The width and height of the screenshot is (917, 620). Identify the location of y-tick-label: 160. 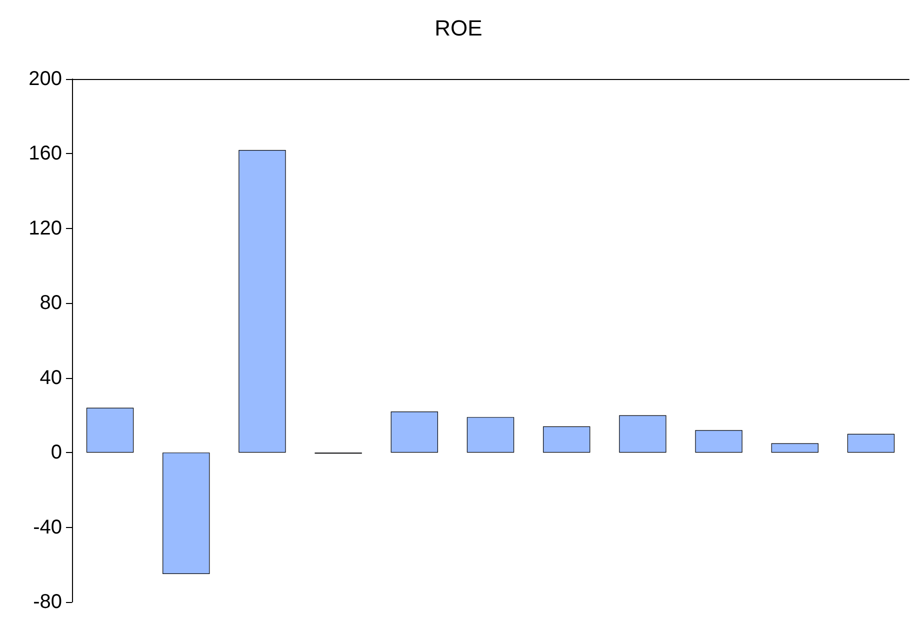
(45, 153).